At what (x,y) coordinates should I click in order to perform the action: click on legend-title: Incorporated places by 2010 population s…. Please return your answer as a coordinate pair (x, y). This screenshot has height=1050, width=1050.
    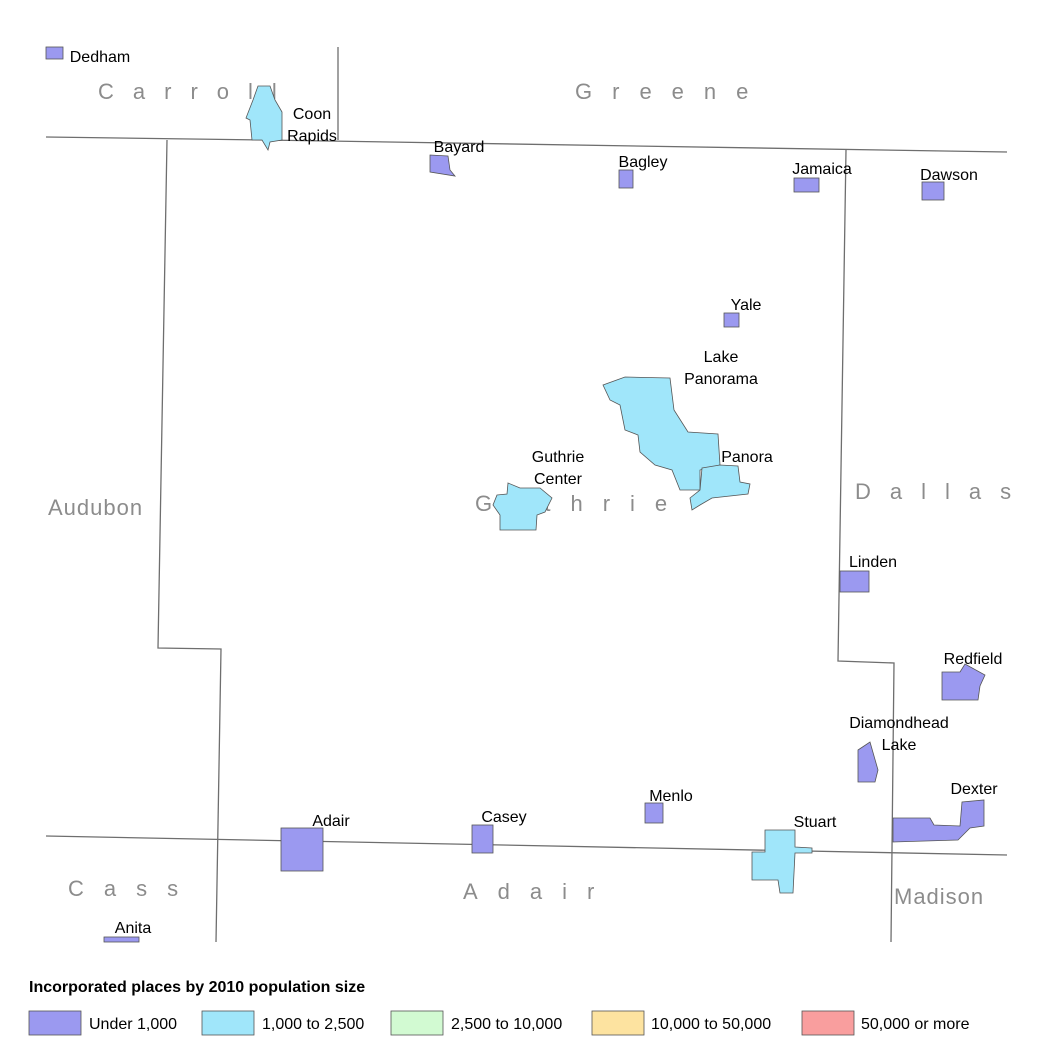
    Looking at the image, I should click on (197, 987).